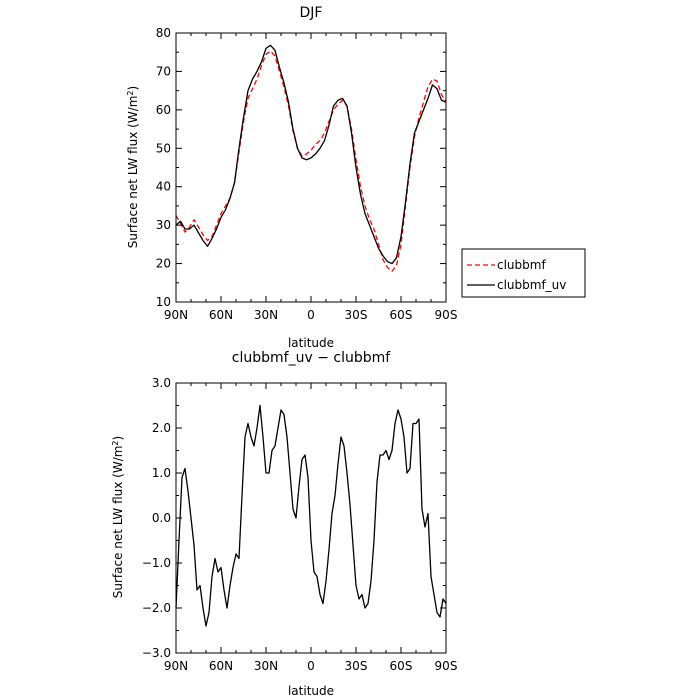  What do you see at coordinates (156, 608) in the screenshot?
I see `bottom-chart-y-tick-label: −2.0` at bounding box center [156, 608].